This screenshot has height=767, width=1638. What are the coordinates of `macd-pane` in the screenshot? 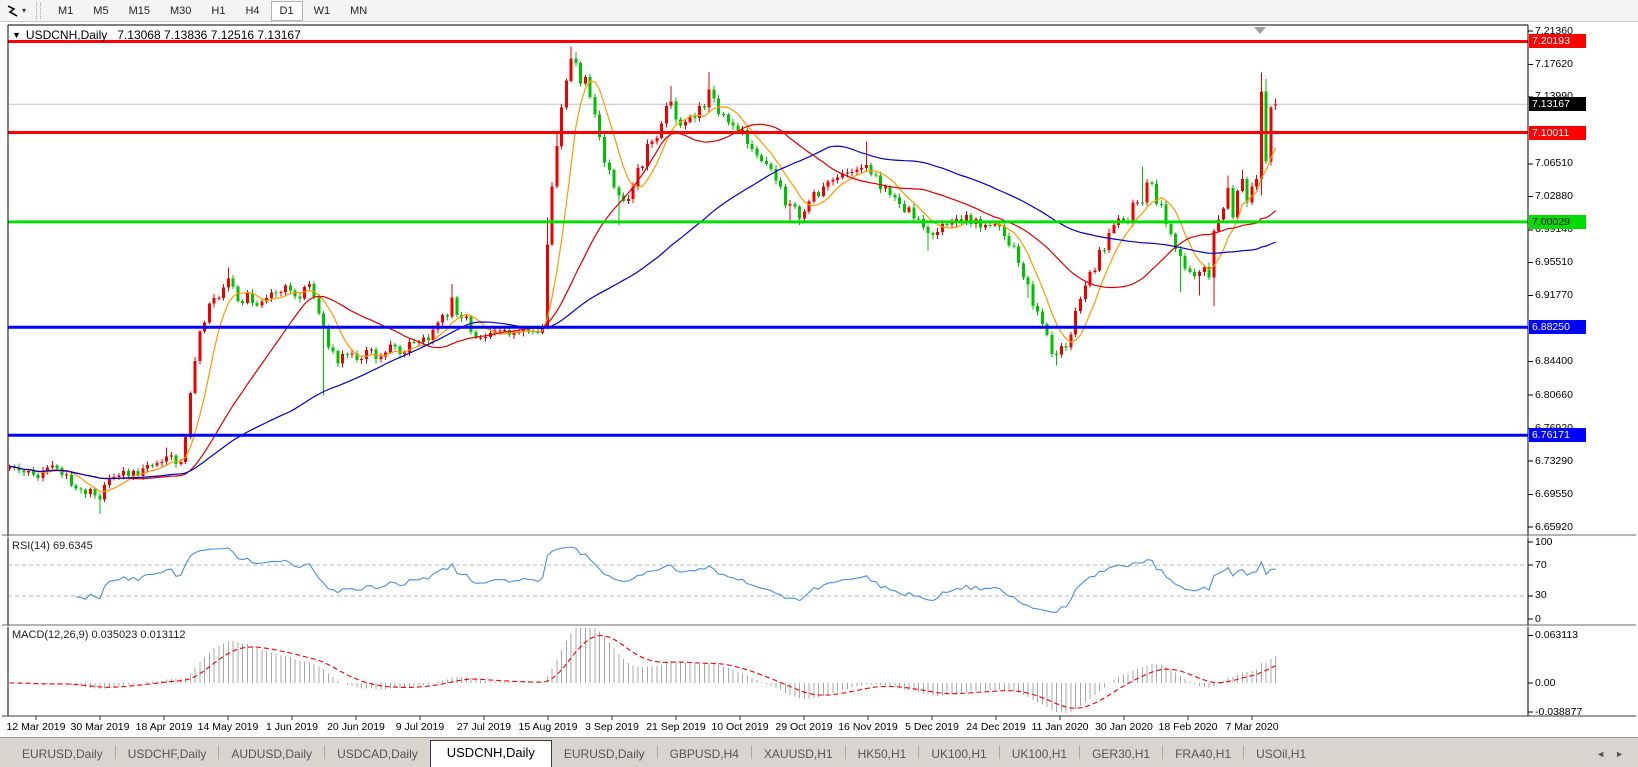 It's located at (643, 670).